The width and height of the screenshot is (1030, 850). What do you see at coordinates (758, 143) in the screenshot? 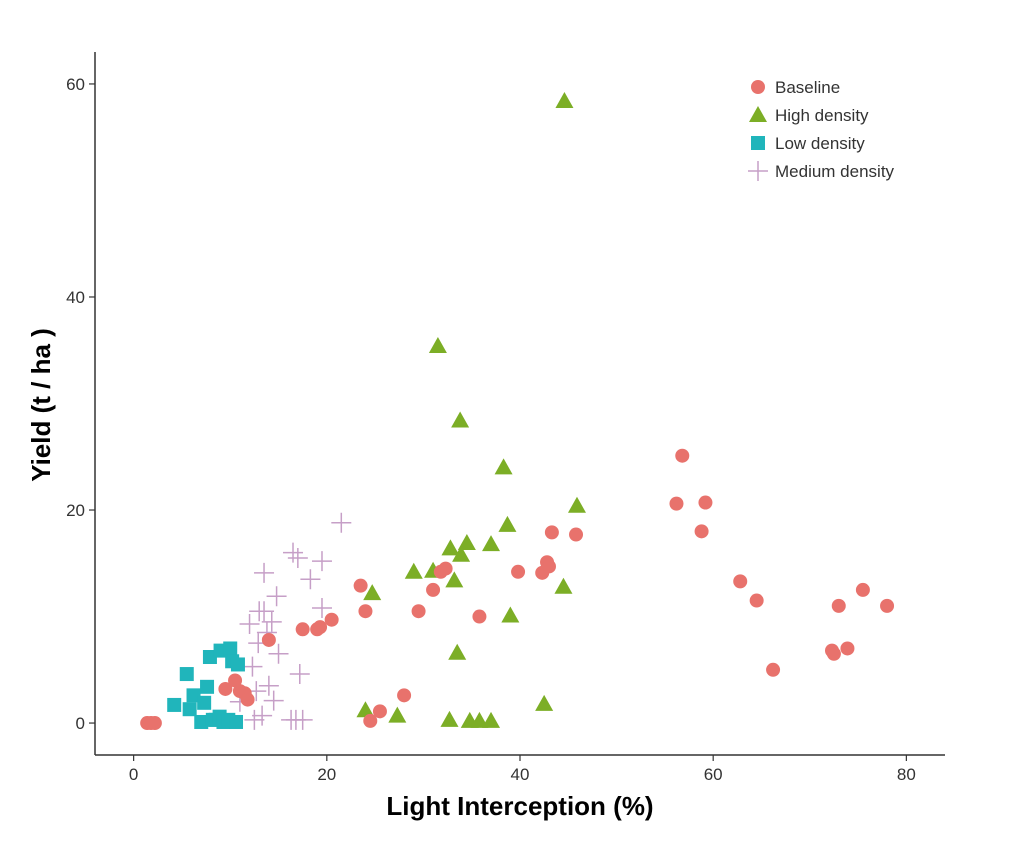
I see `legend-key-square` at bounding box center [758, 143].